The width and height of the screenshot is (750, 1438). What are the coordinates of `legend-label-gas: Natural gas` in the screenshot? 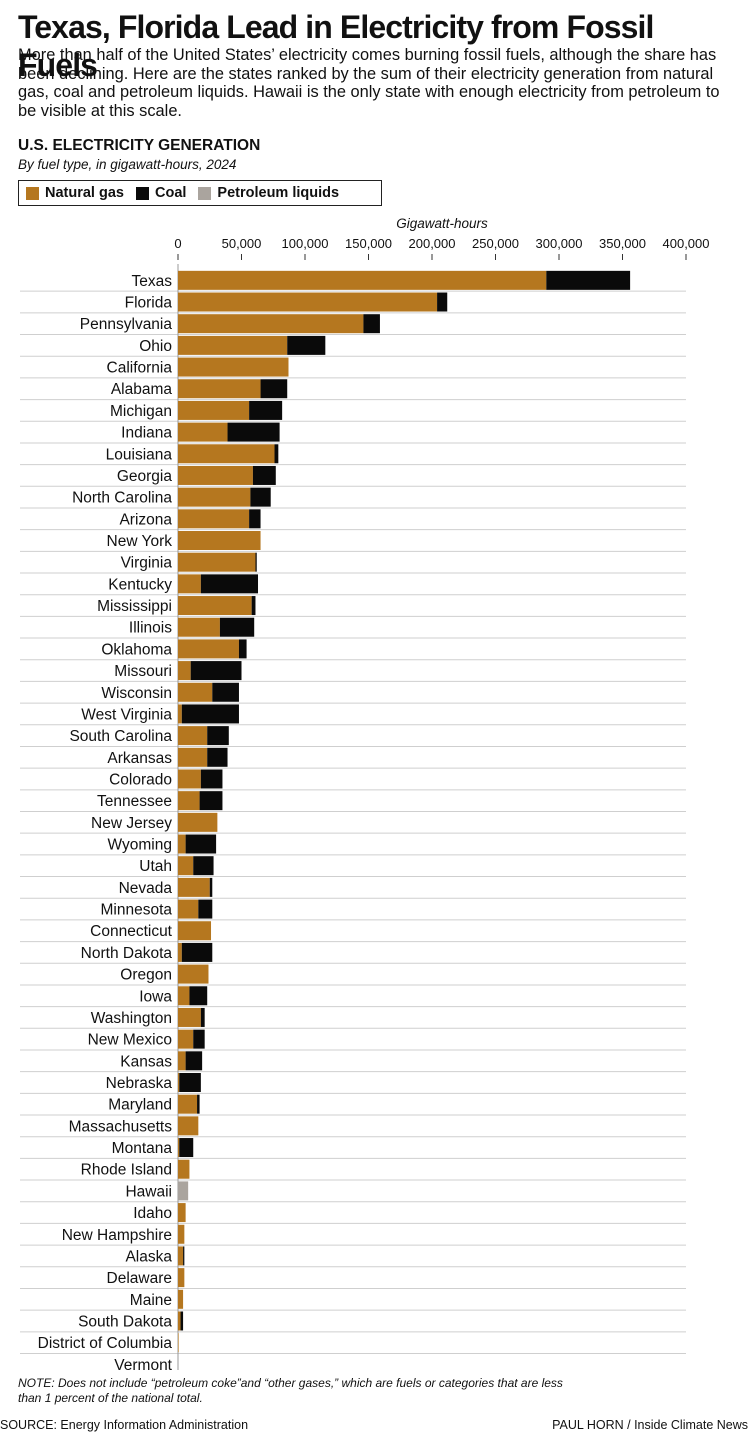 It's located at (84, 193).